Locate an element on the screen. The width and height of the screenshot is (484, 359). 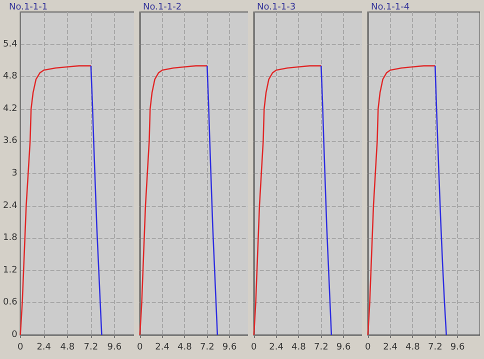
y-tick-label: 4.8 is located at coordinates (10, 77).